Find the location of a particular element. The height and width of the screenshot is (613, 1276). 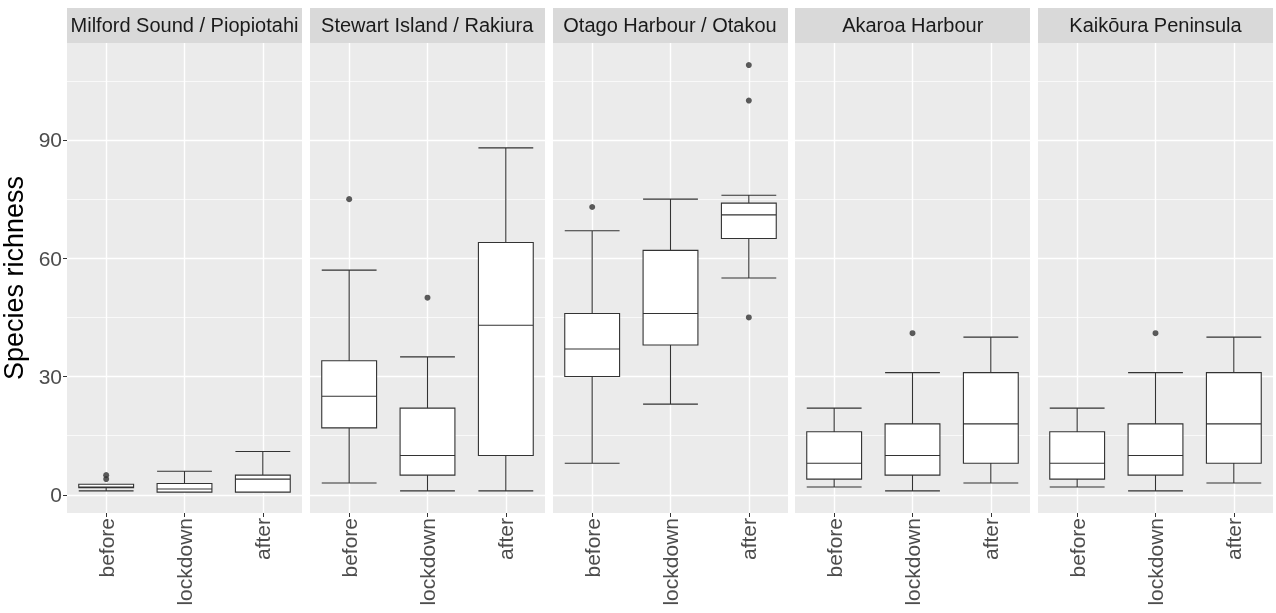

chart-title: Stewart Island / Rakiura is located at coordinates (427, 25).